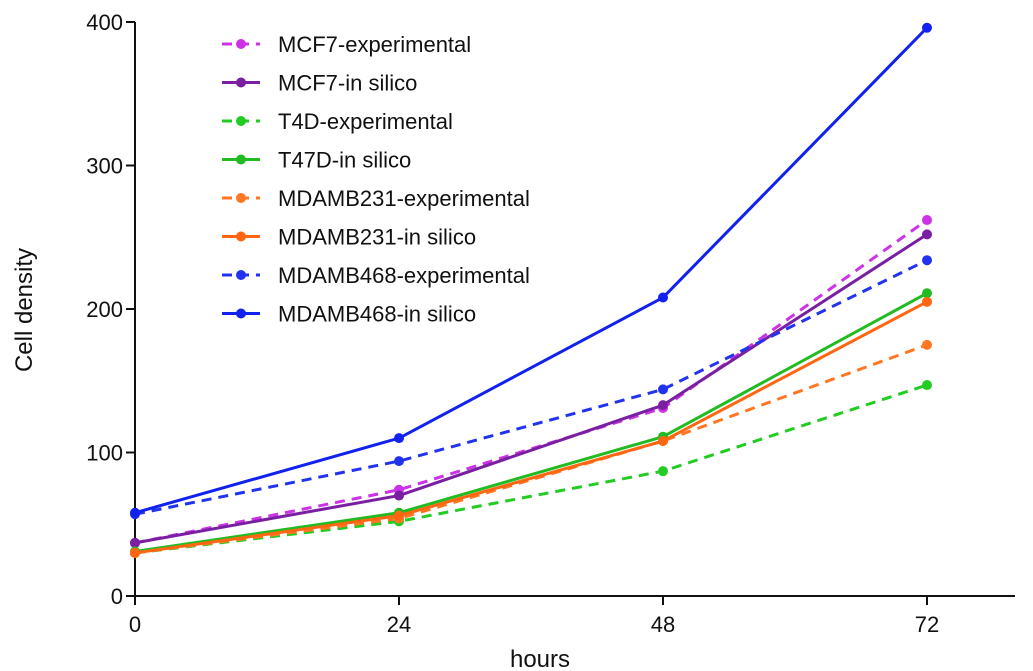 This screenshot has height=671, width=1033. I want to click on y-tick-label: 400, so click(104, 22).